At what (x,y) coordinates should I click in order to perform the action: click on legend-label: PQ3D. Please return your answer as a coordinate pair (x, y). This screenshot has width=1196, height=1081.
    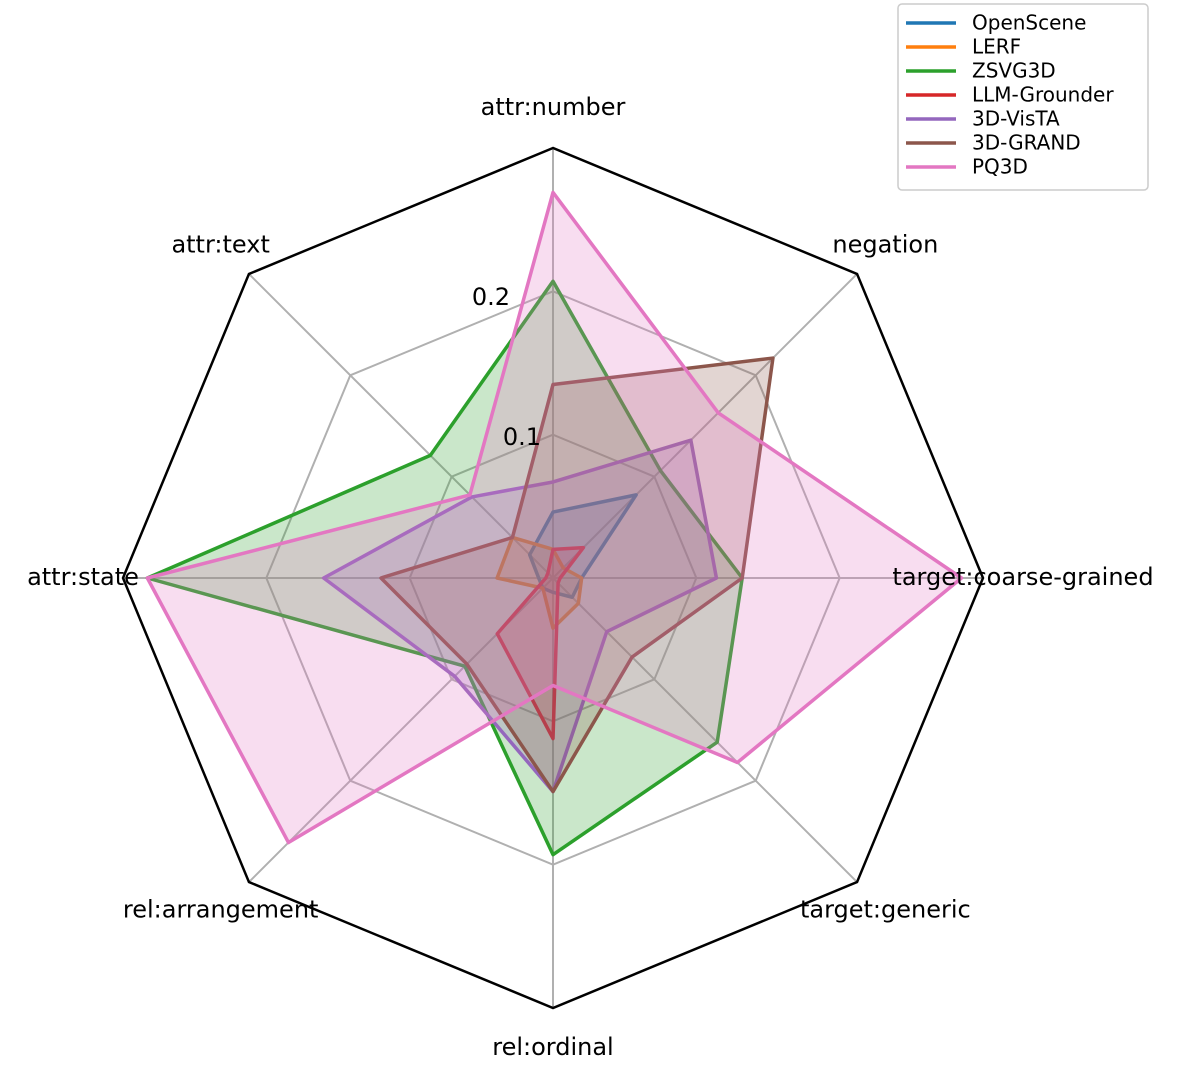
    Looking at the image, I should click on (1000, 167).